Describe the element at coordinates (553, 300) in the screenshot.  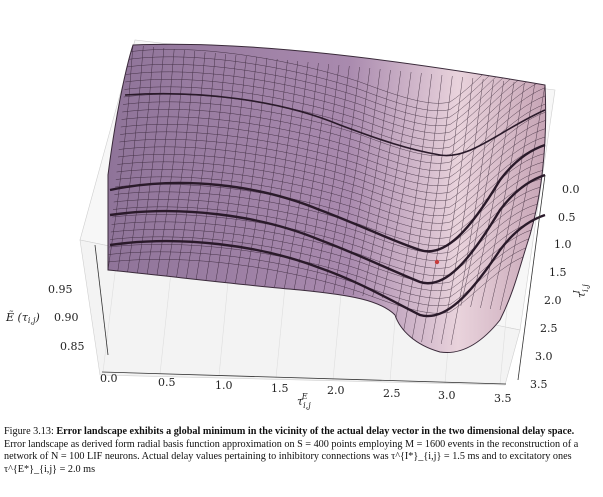
I see `y-tick-4: 2.0` at that location.